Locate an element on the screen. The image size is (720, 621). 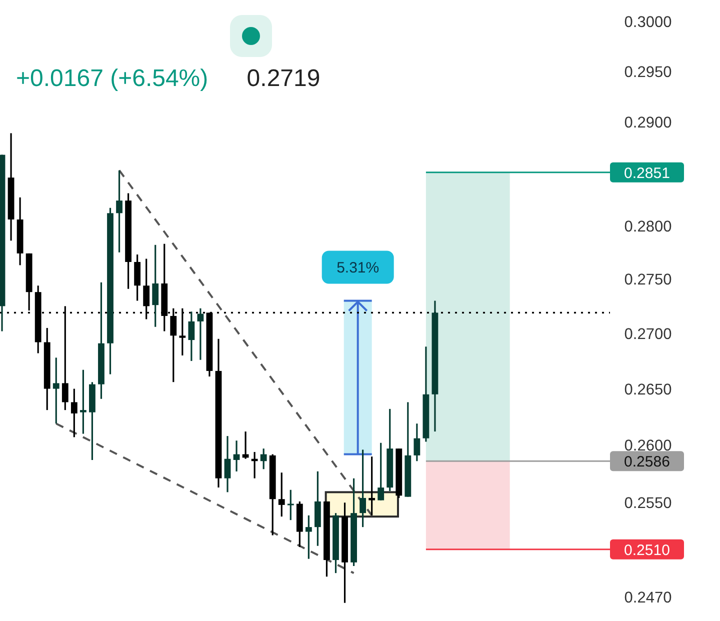
y-tick-label: 0.3000 is located at coordinates (648, 23).